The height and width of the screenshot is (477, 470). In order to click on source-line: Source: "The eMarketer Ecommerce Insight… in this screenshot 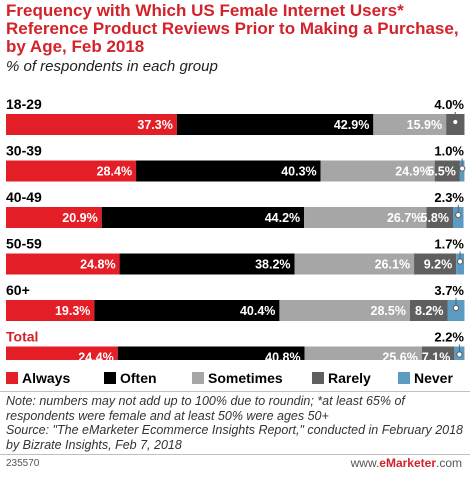, I will do `click(235, 437)`.